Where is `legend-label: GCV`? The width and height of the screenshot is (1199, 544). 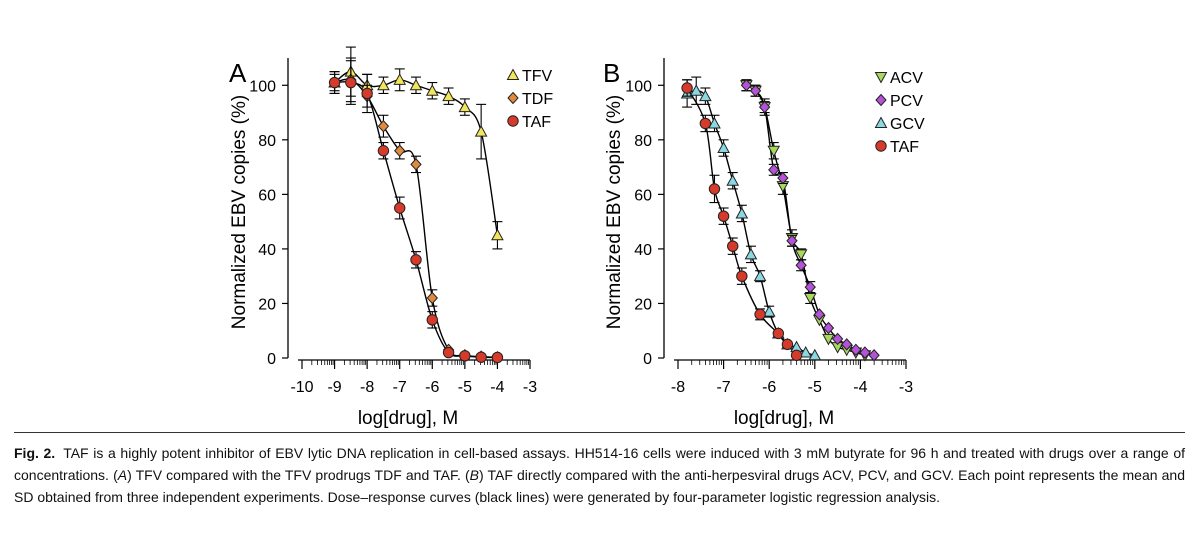
legend-label: GCV is located at coordinates (907, 124).